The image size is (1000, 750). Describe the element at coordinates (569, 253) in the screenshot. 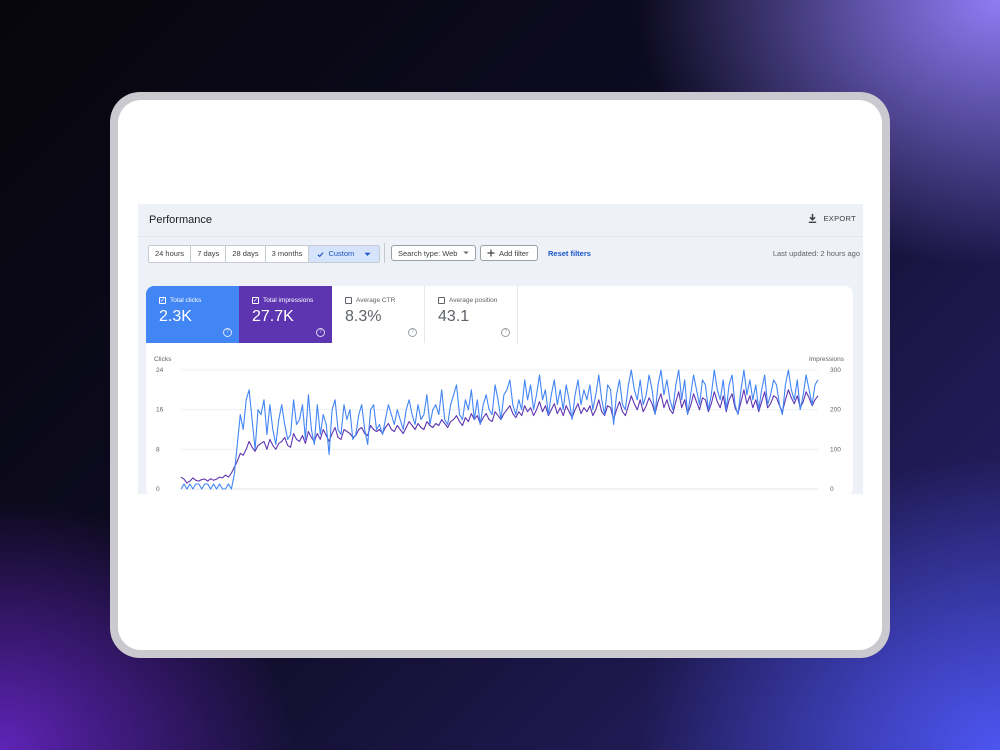

I see `reset-filters-link: Reset filters` at that location.